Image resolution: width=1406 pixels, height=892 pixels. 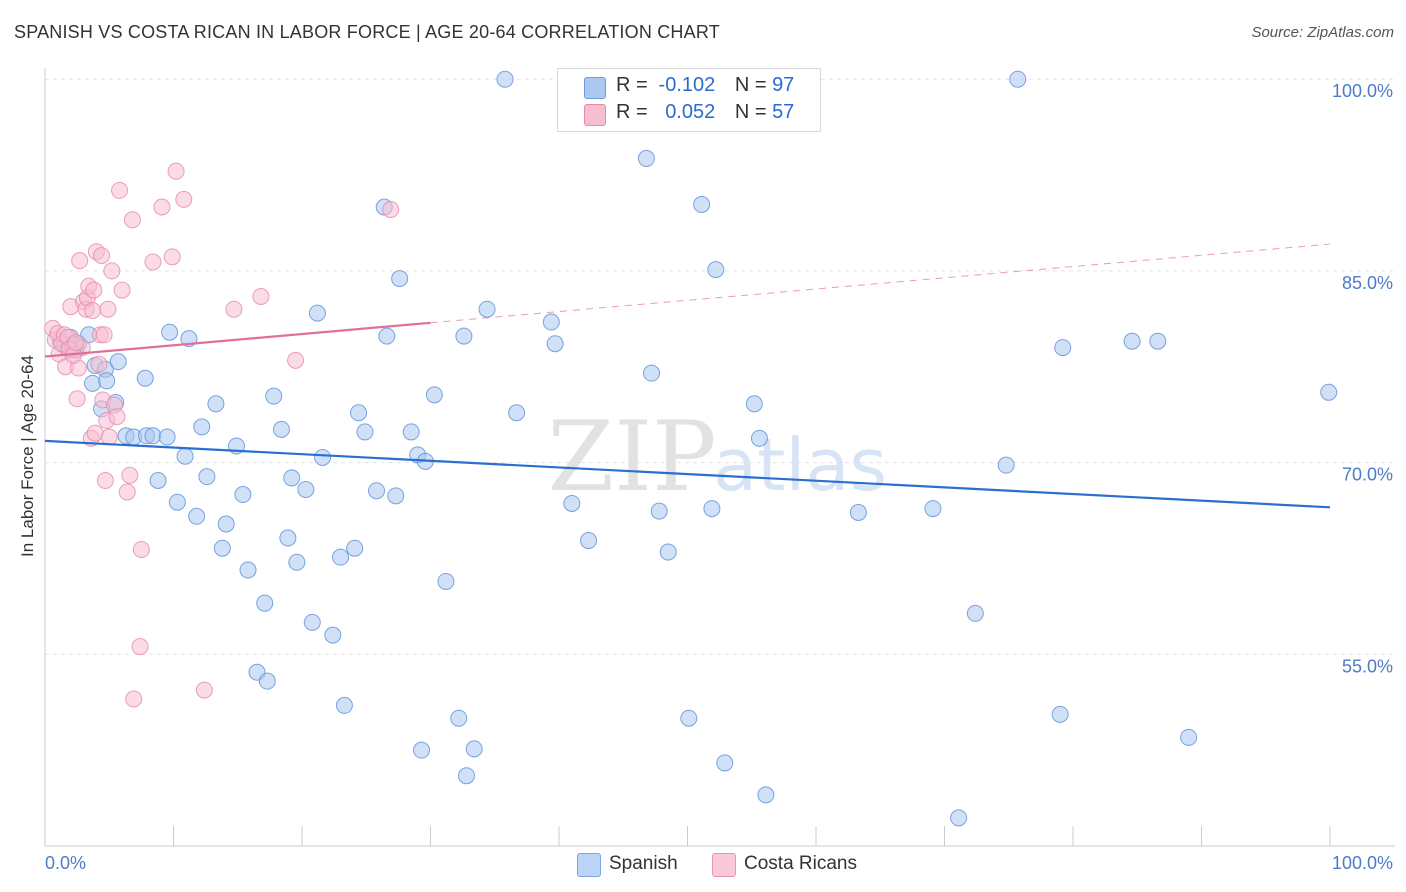 What do you see at coordinates (800, 863) in the screenshot?
I see `bottom-legend-label-costa-ricans: Costa Ricans` at bounding box center [800, 863].